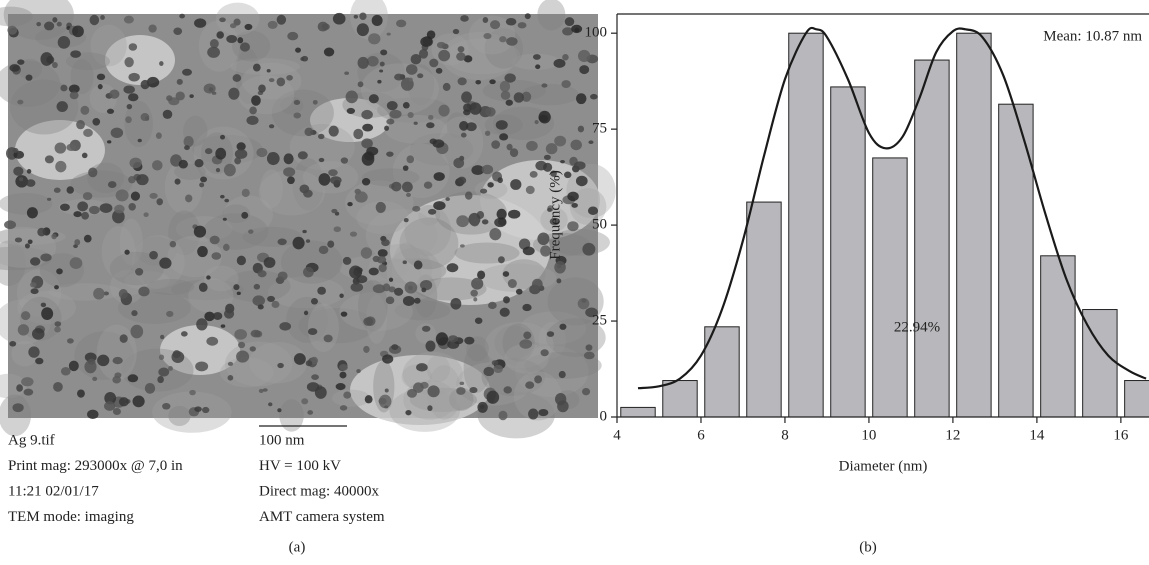 The height and width of the screenshot is (565, 1149). What do you see at coordinates (868, 435) in the screenshot?
I see `x-tick-label: 10` at bounding box center [868, 435].